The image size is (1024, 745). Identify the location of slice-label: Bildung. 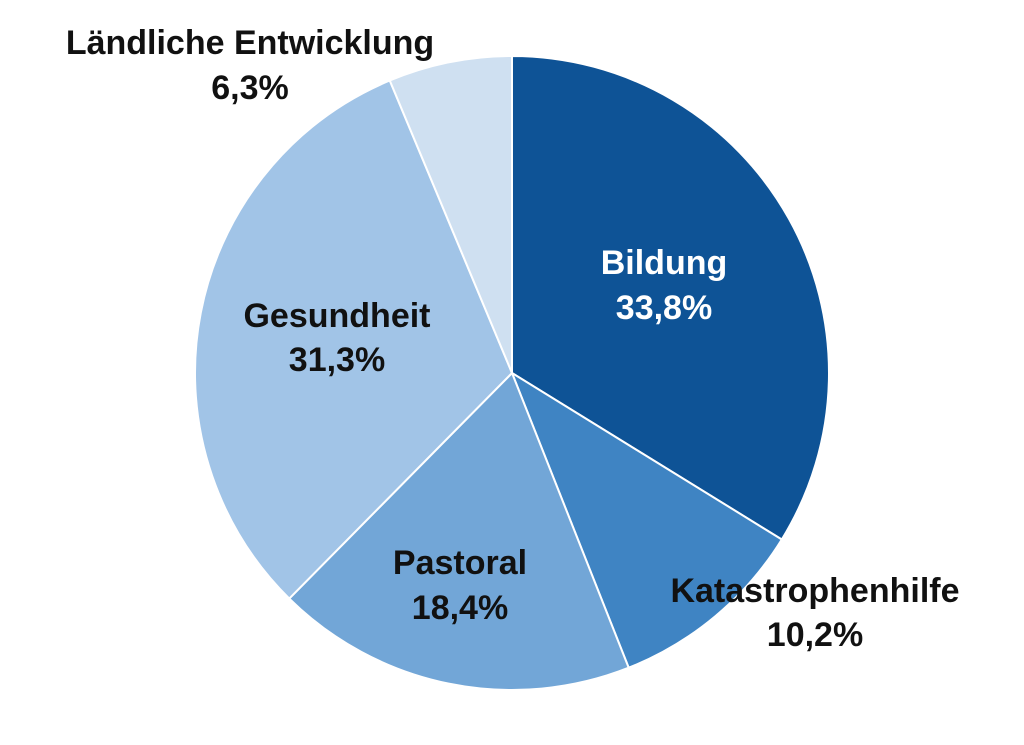
(664, 263).